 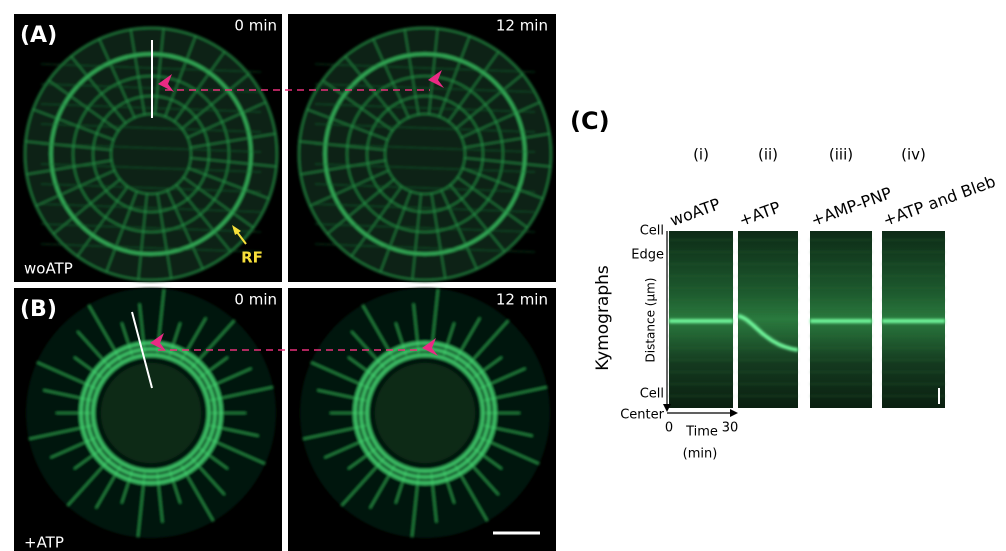 What do you see at coordinates (701, 432) in the screenshot?
I see `x-label: Time` at bounding box center [701, 432].